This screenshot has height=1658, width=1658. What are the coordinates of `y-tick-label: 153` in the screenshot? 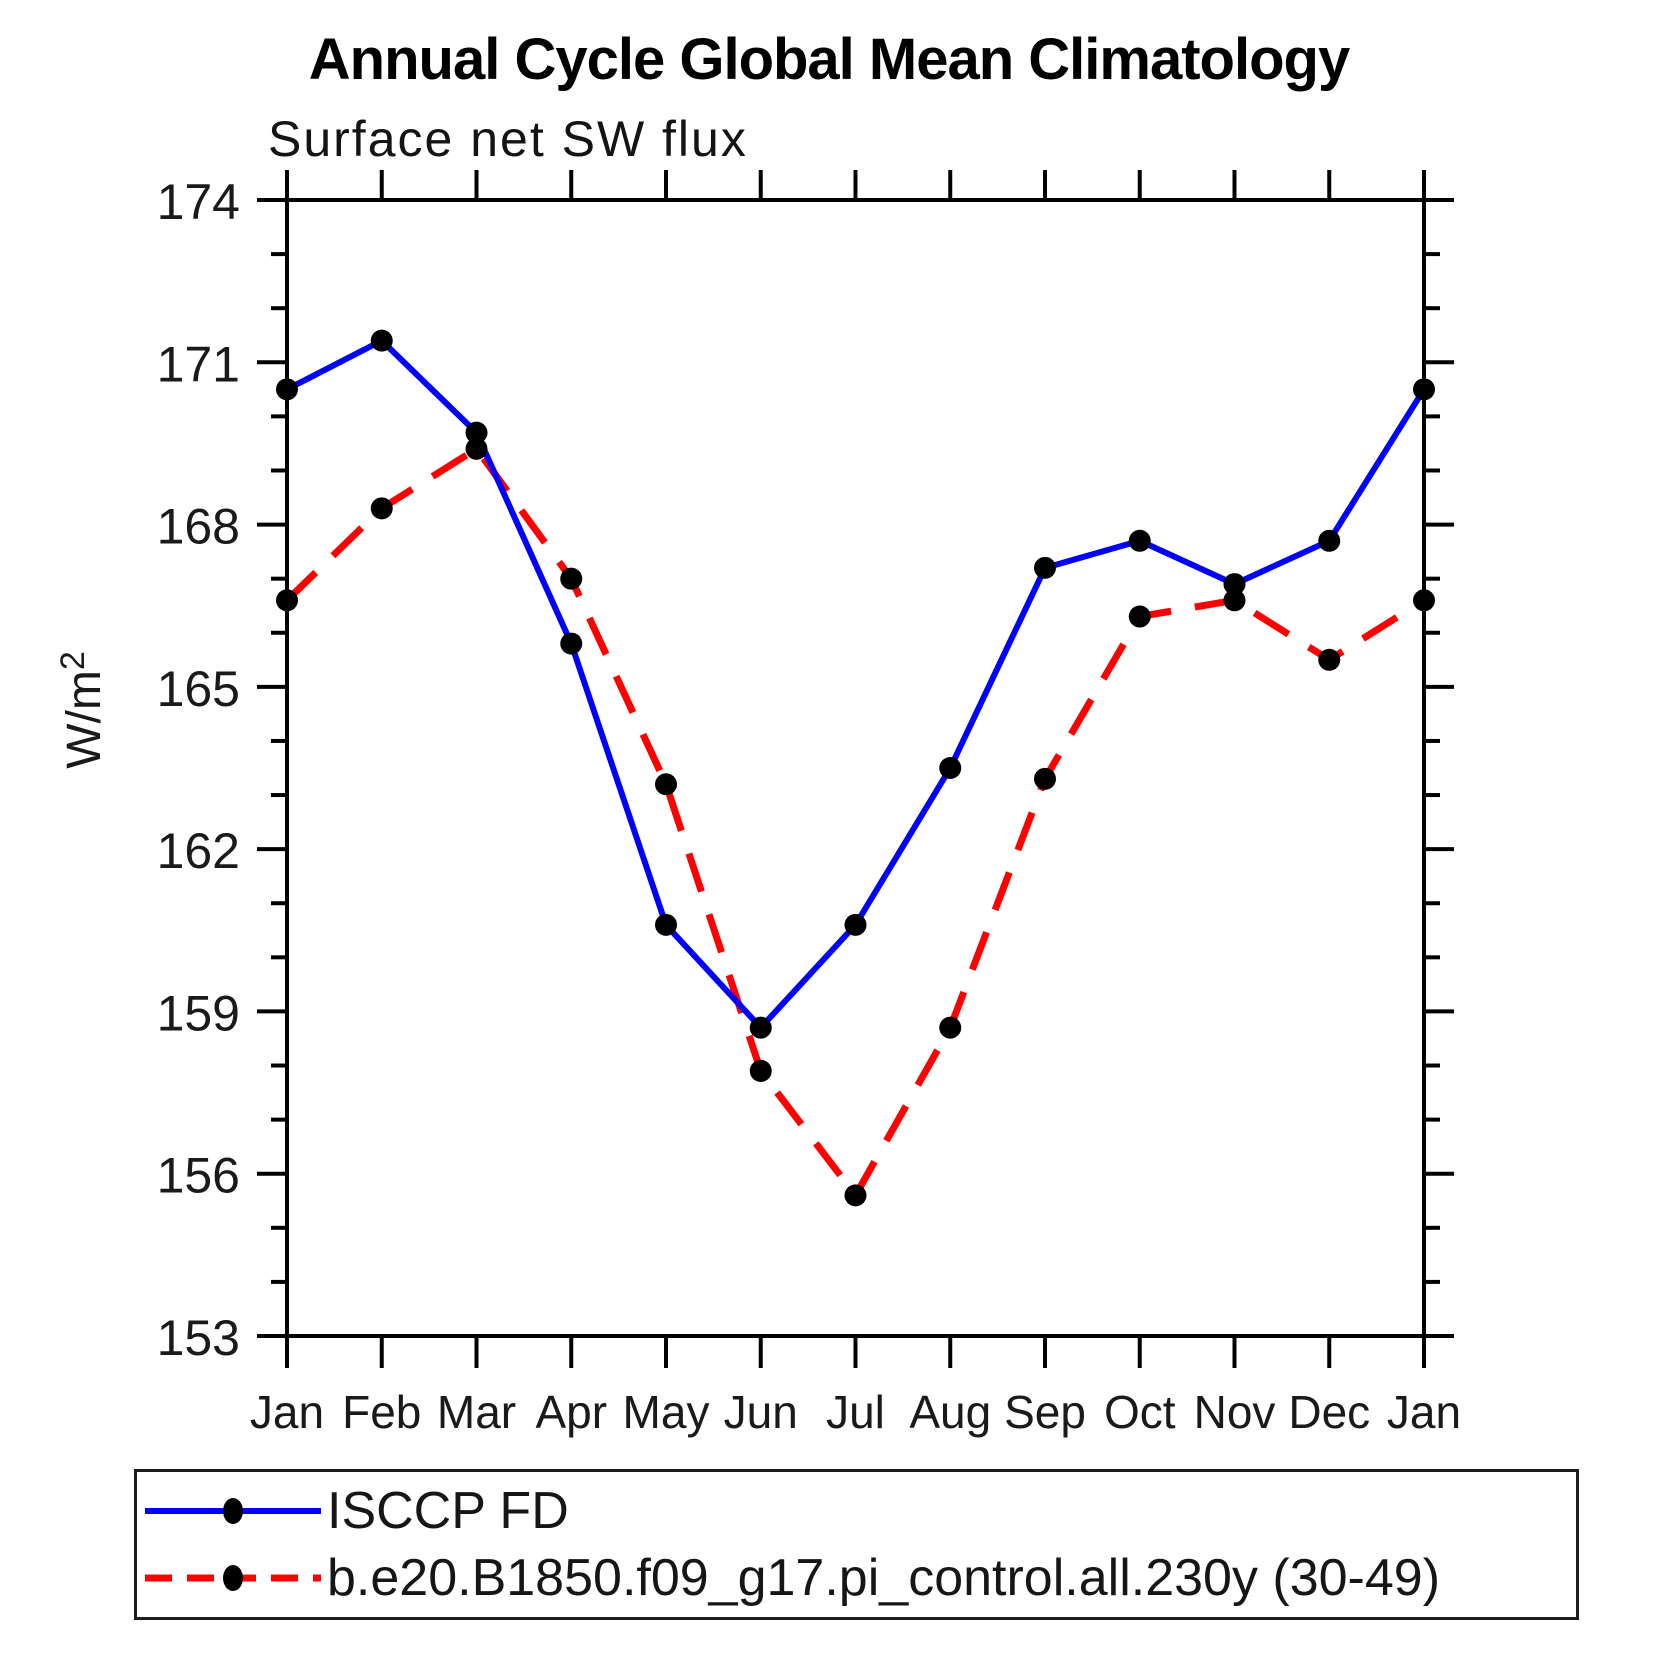 It's located at (198, 1338).